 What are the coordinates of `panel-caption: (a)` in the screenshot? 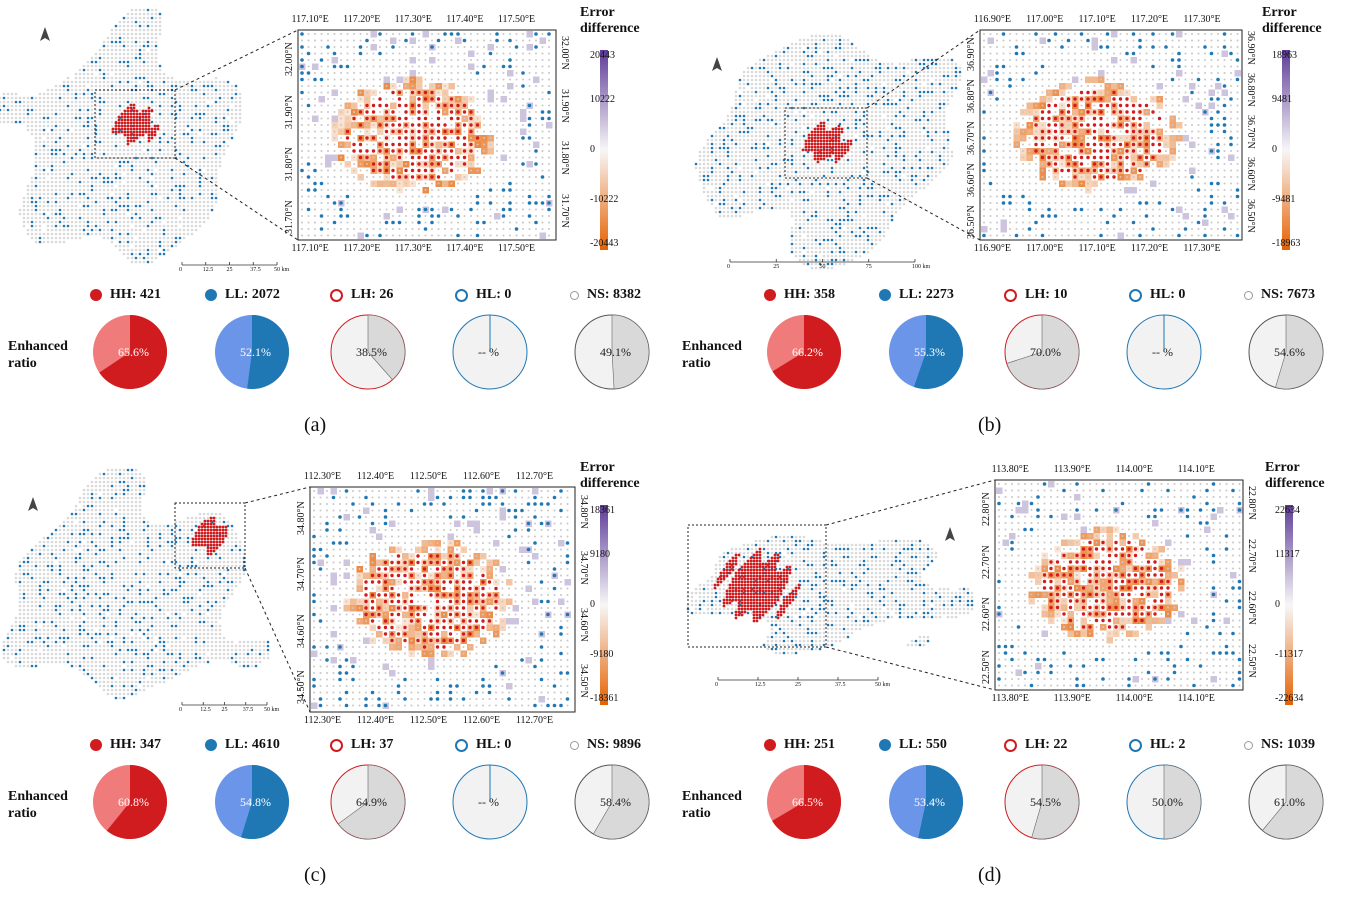 It's located at (315, 425).